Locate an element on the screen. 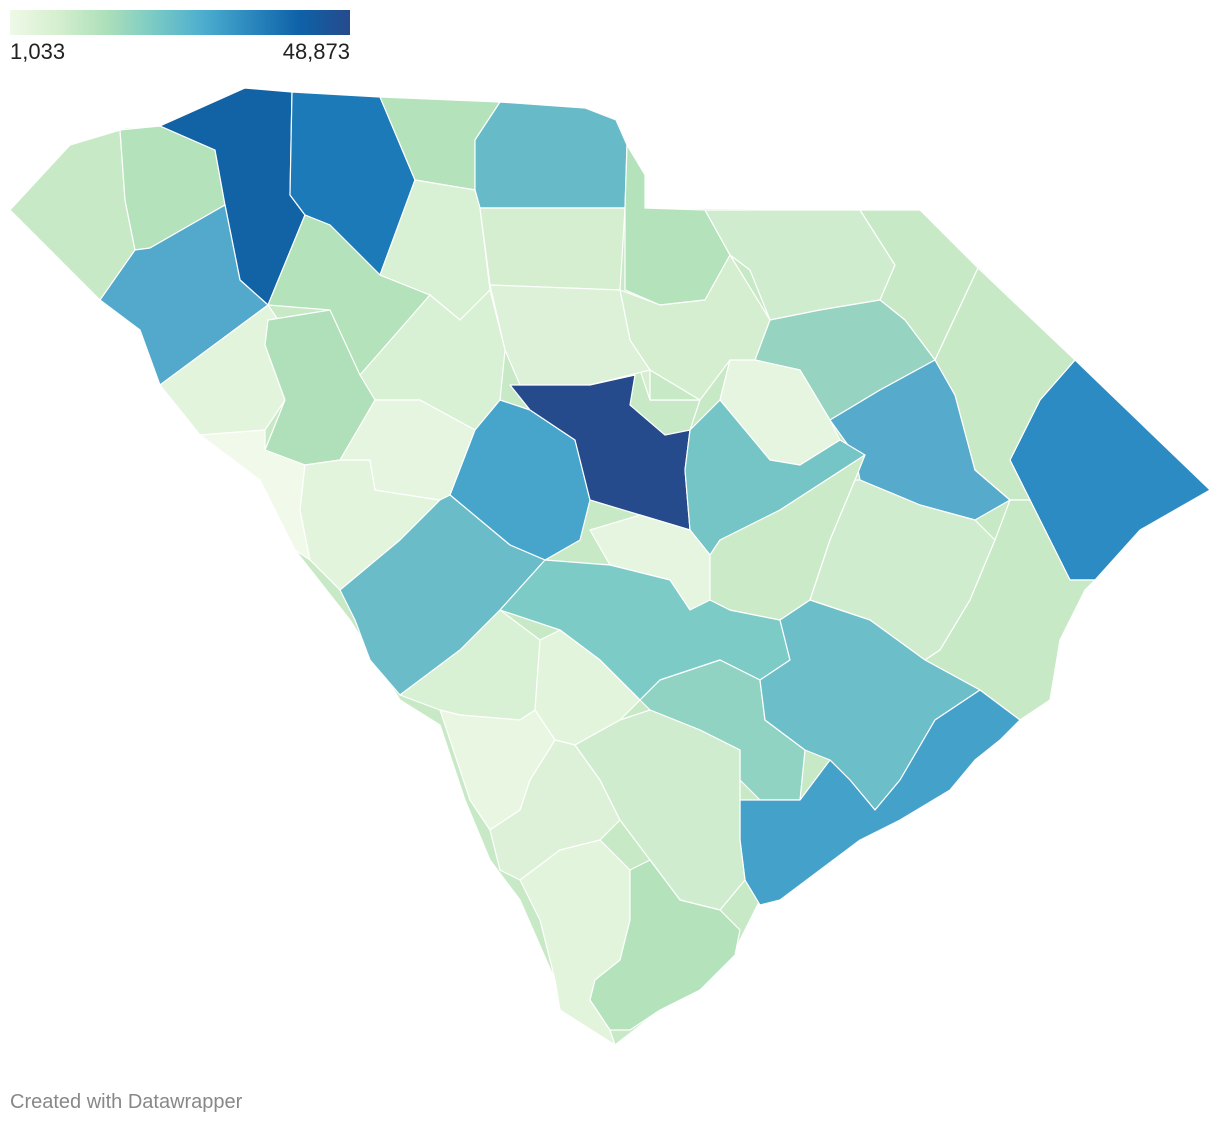 The height and width of the screenshot is (1126, 1220). legend-gradient-bar is located at coordinates (180, 22).